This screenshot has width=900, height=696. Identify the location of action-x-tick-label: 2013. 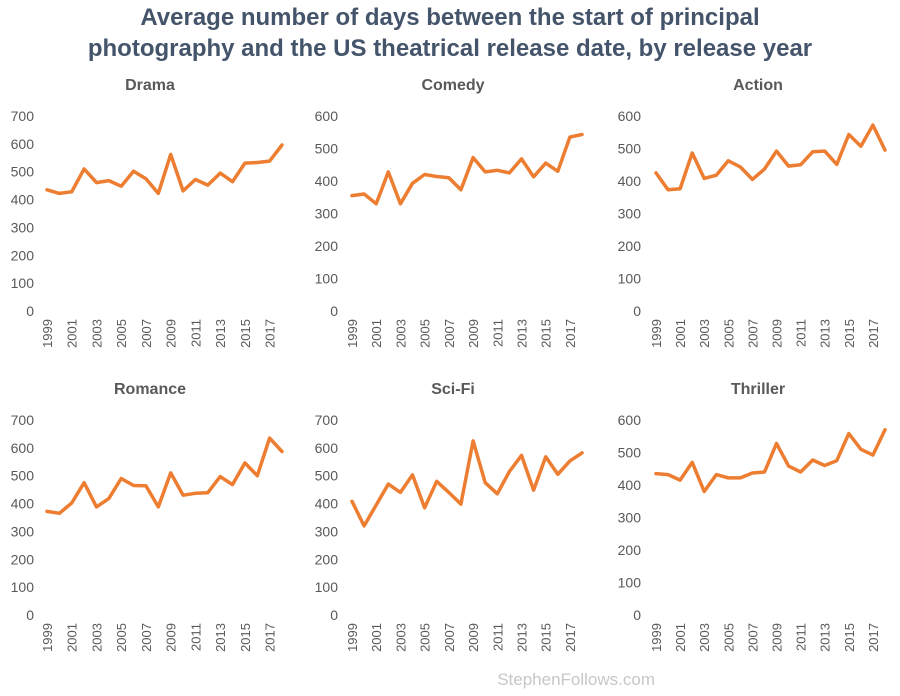
(825, 333).